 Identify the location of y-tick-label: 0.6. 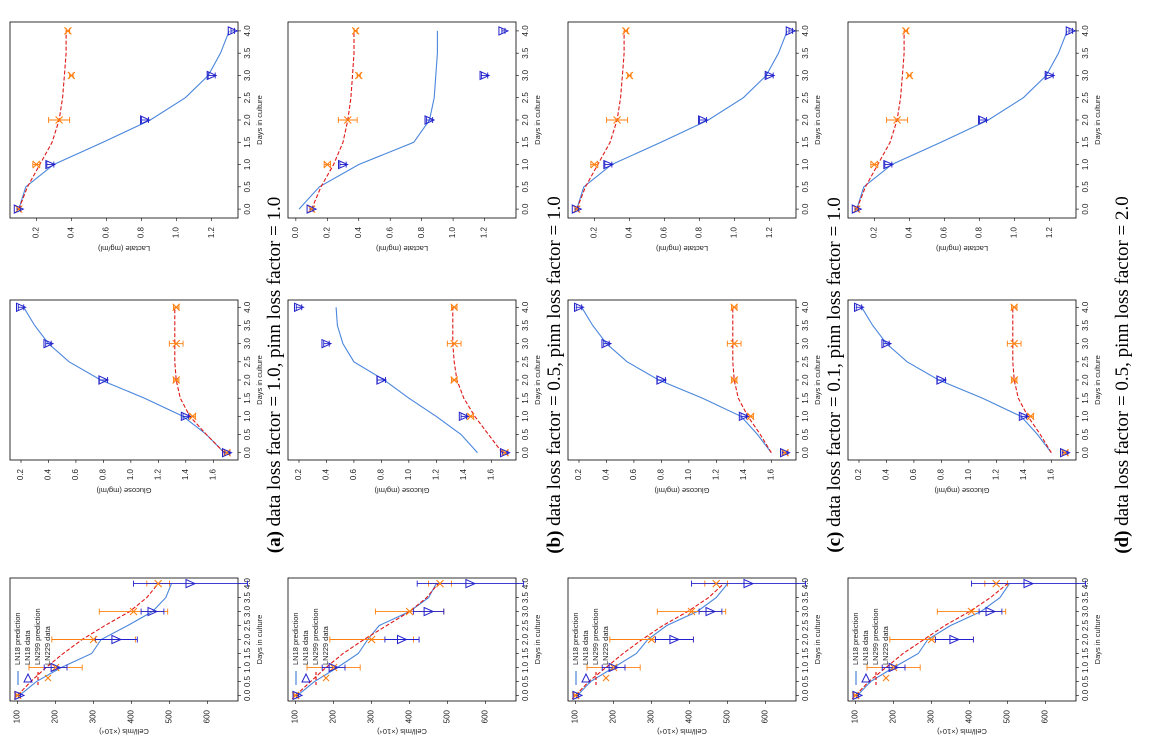
(913, 474).